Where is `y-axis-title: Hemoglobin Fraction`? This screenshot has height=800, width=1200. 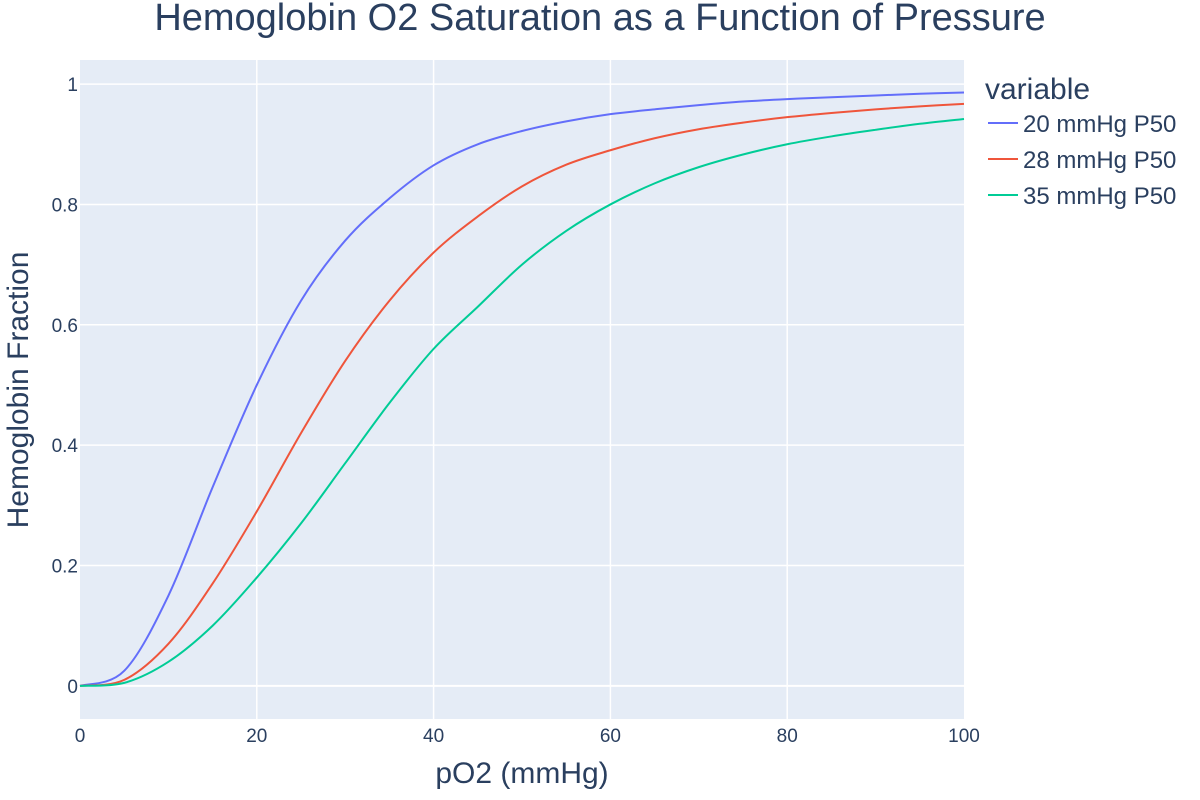 y-axis-title: Hemoglobin Fraction is located at coordinates (18, 390).